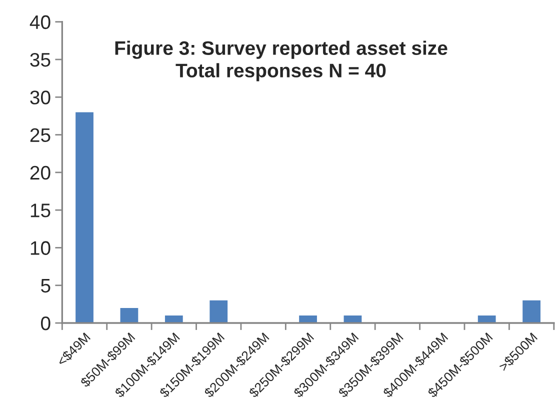  What do you see at coordinates (40, 135) in the screenshot?
I see `y-tick-label: 25` at bounding box center [40, 135].